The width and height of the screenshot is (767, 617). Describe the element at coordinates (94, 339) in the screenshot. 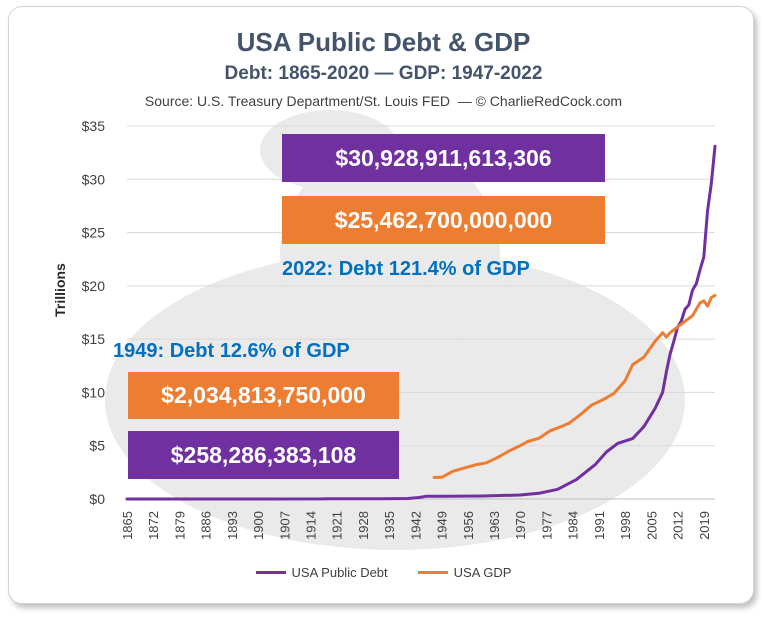

I see `y-tick-label: $15` at that location.